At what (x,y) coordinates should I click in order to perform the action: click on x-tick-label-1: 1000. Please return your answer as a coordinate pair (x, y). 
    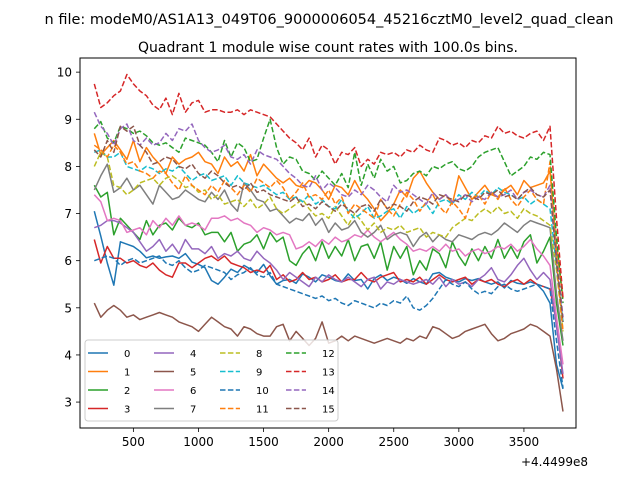
    Looking at the image, I should click on (198, 442).